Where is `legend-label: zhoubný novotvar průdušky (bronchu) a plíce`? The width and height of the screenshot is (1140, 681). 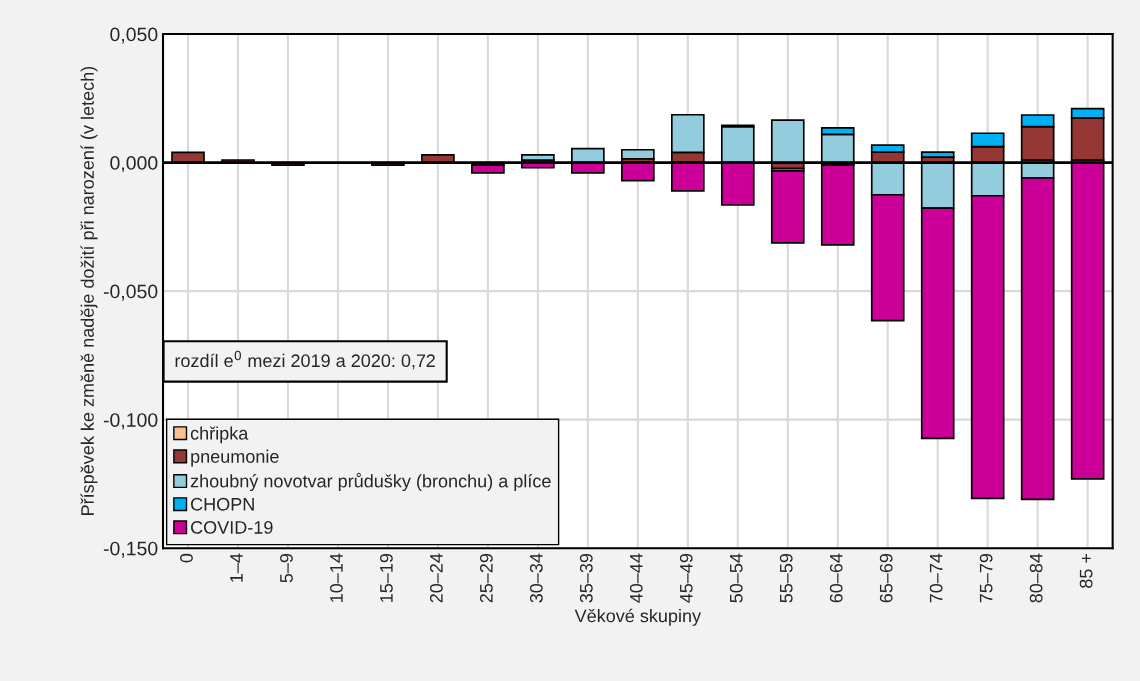
legend-label: zhoubný novotvar průdušky (bronchu) a plíce is located at coordinates (370, 482).